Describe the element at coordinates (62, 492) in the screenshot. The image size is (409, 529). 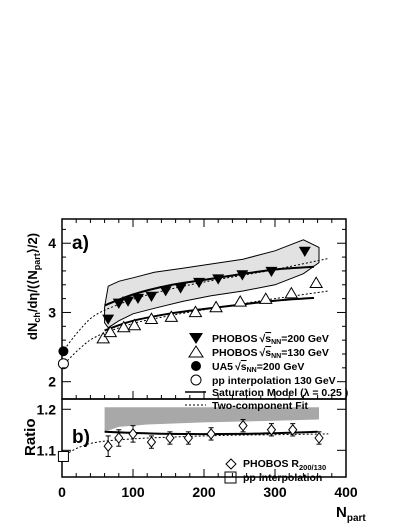
I see `x-tick-label: 0` at that location.